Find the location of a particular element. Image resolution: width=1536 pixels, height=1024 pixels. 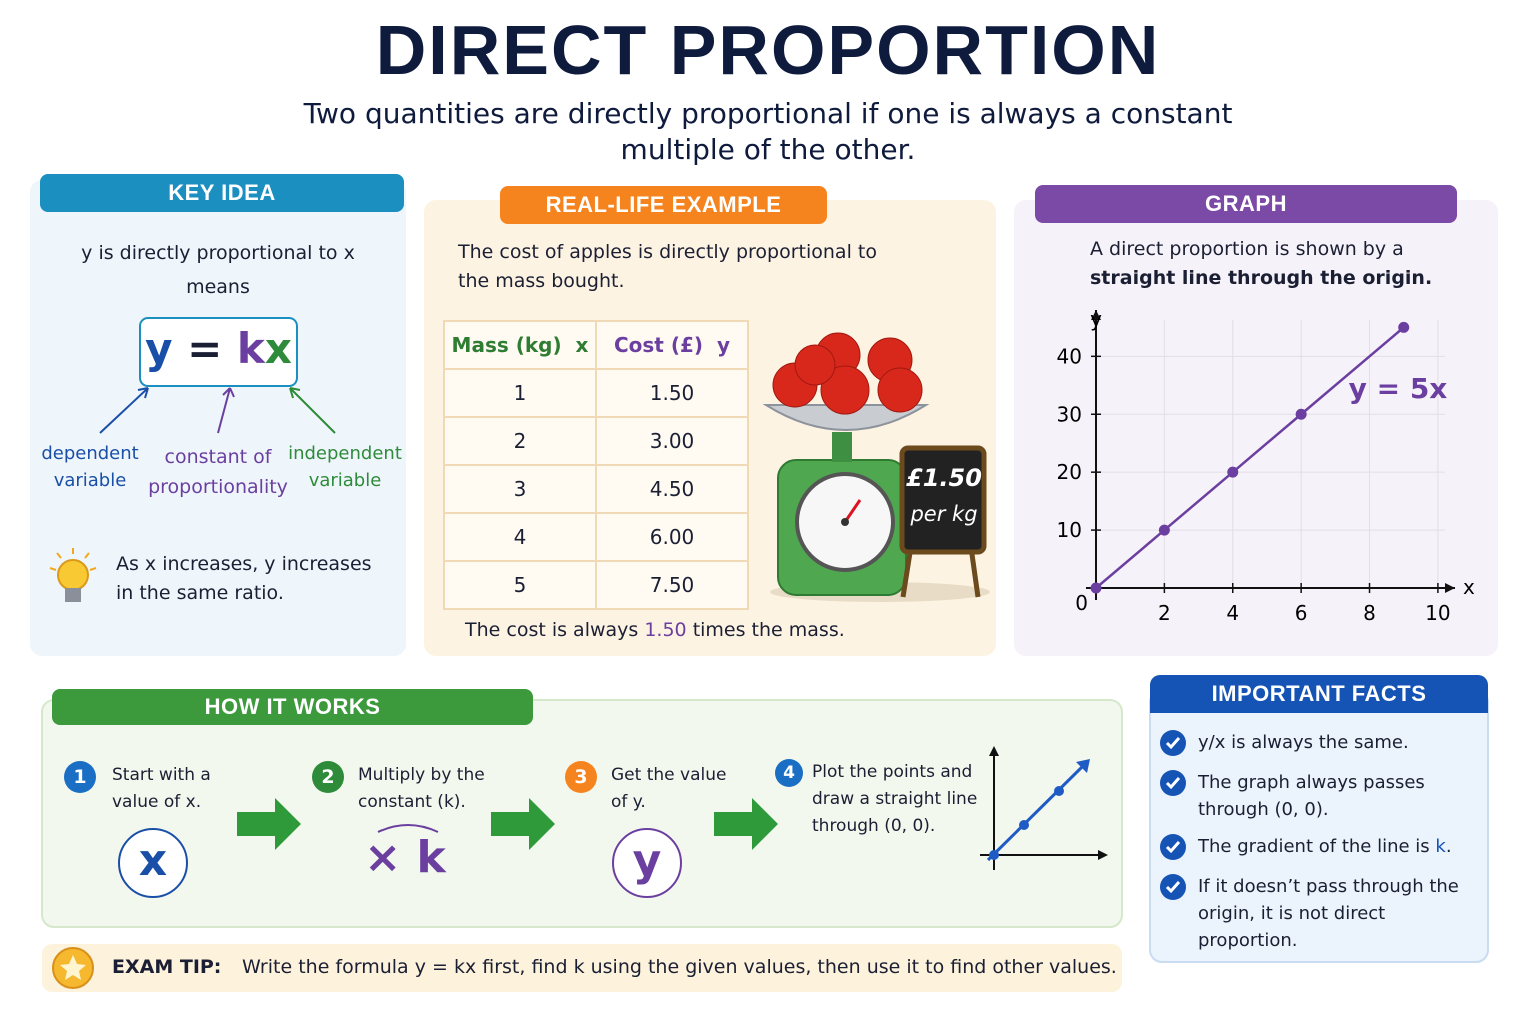

pointer-arrows is located at coordinates (217, 410).